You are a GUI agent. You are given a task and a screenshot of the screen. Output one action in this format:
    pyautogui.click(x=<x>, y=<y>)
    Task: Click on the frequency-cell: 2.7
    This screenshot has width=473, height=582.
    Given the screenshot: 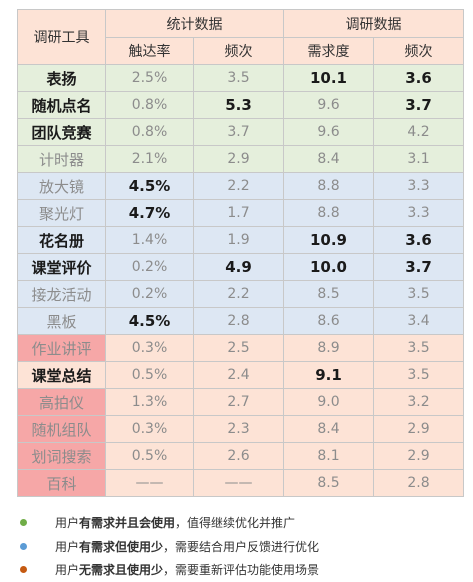 What is the action you would take?
    pyautogui.click(x=238, y=402)
    